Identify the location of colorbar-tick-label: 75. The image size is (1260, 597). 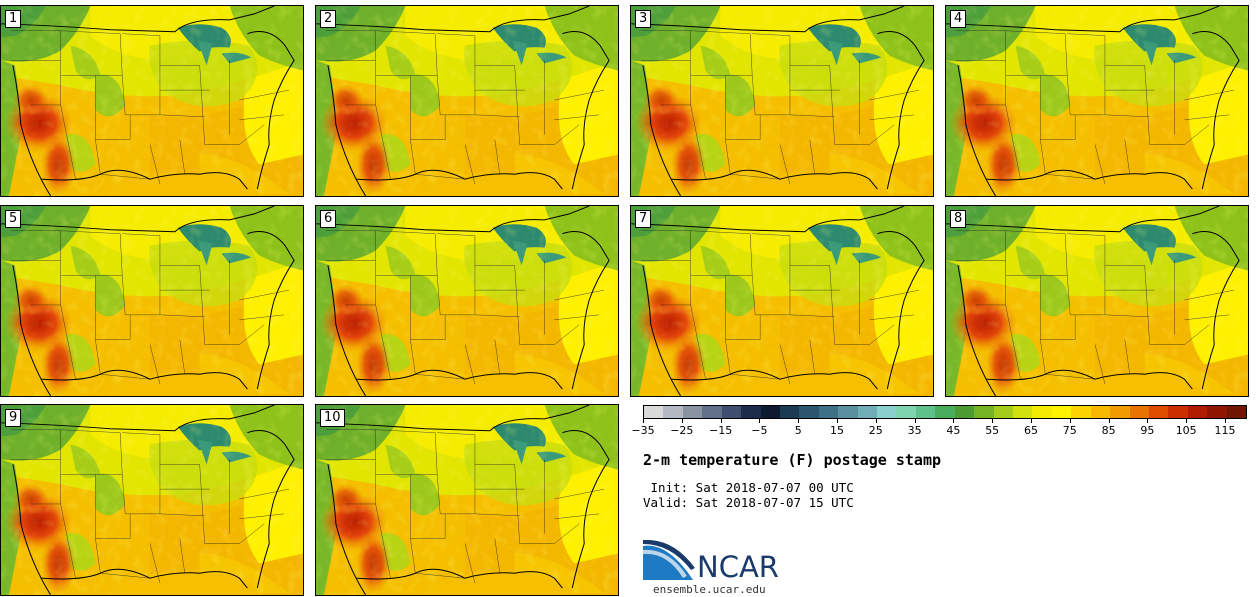
(1069, 430).